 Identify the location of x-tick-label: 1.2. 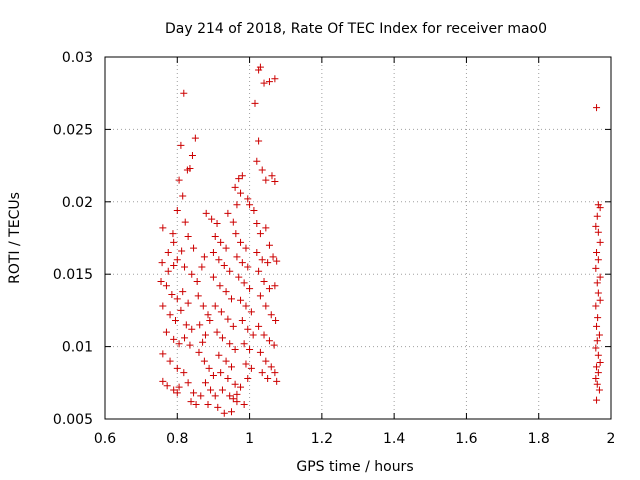
(322, 439).